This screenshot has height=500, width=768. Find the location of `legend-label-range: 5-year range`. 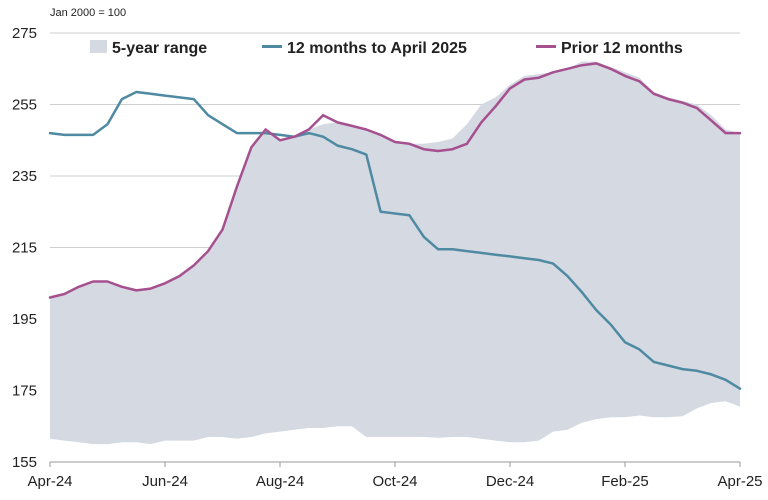

legend-label-range: 5-year range is located at coordinates (159, 48).